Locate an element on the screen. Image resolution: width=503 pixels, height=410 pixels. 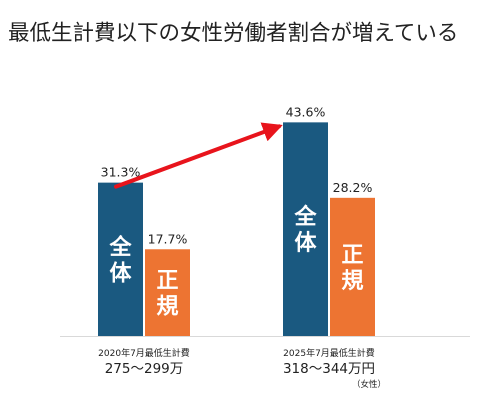
data-label-regular-2: 28.2% is located at coordinates (353, 187).